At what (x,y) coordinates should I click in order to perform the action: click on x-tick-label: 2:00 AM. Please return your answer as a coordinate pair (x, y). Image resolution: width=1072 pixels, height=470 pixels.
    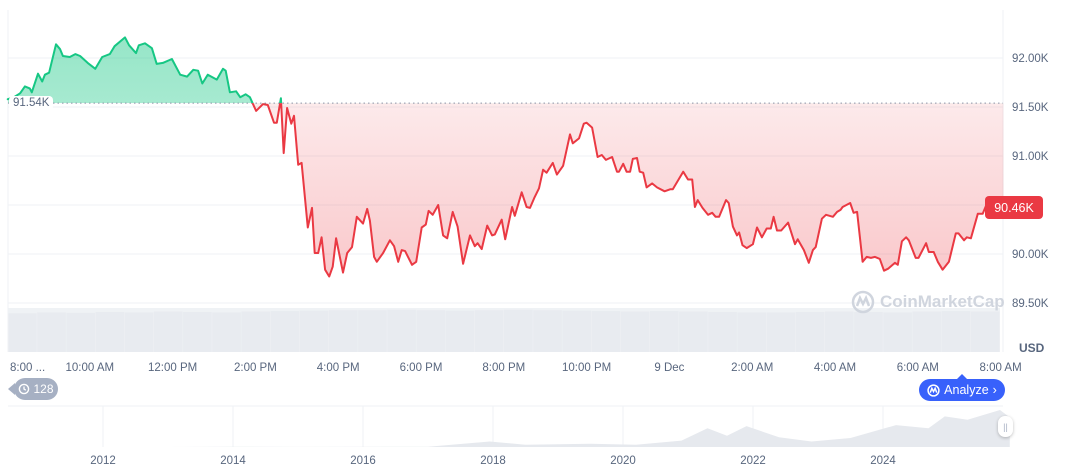
    Looking at the image, I should click on (752, 368).